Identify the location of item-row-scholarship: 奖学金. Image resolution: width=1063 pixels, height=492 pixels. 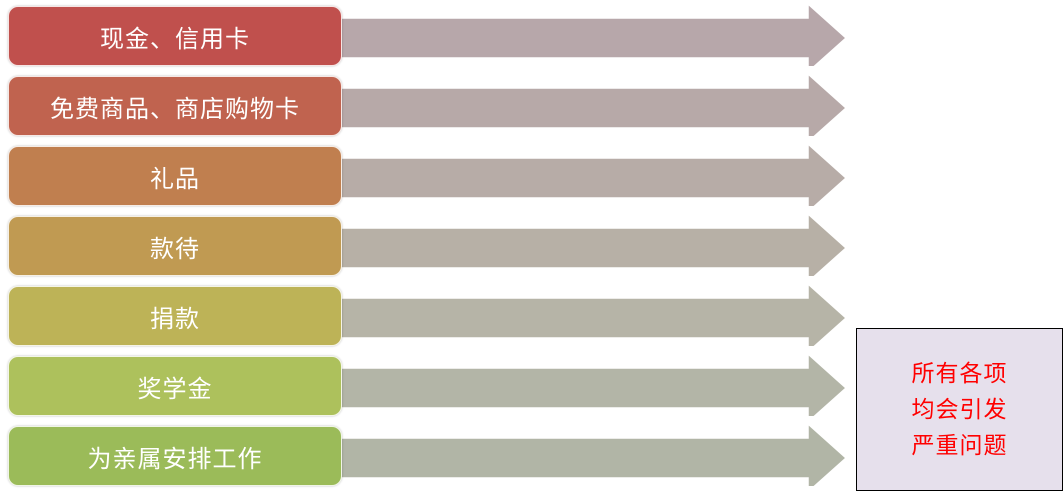
(425, 383).